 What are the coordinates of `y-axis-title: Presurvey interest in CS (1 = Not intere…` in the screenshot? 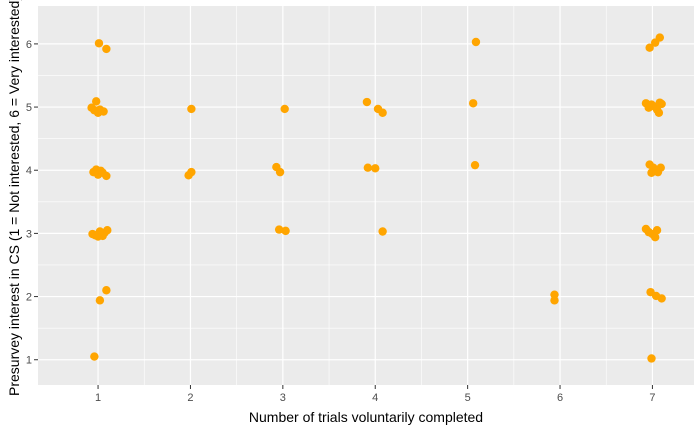 It's located at (14, 198).